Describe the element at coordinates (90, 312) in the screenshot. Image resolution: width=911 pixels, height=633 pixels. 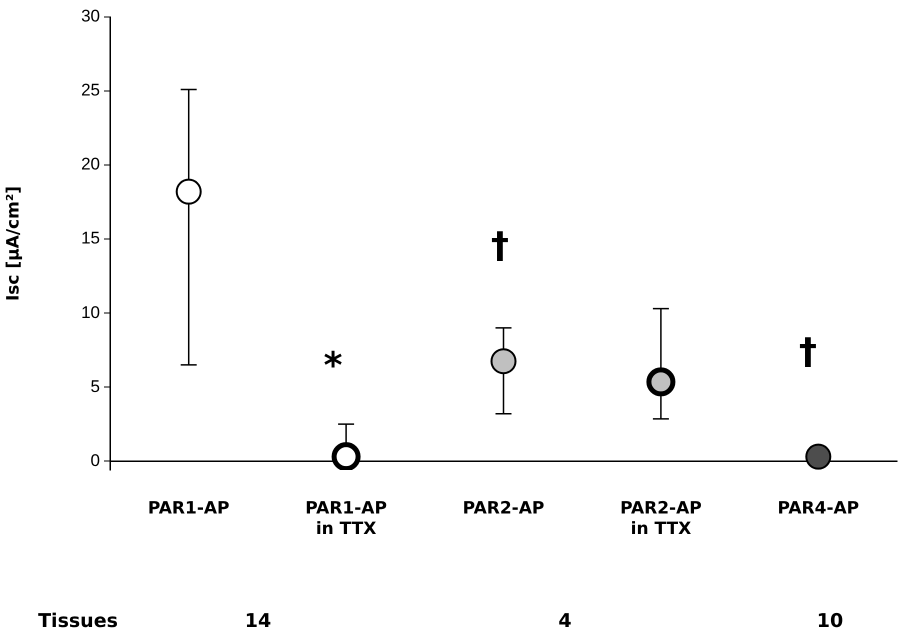
I see `y-tick-label: 10` at that location.